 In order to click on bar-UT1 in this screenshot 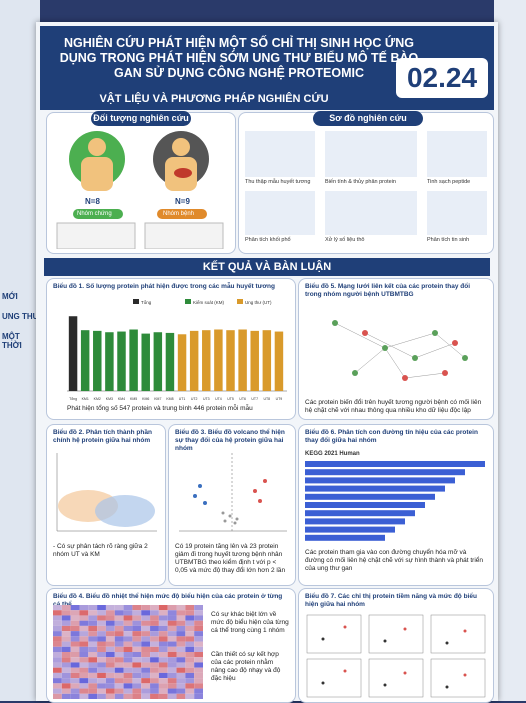, I will do `click(182, 362)`.